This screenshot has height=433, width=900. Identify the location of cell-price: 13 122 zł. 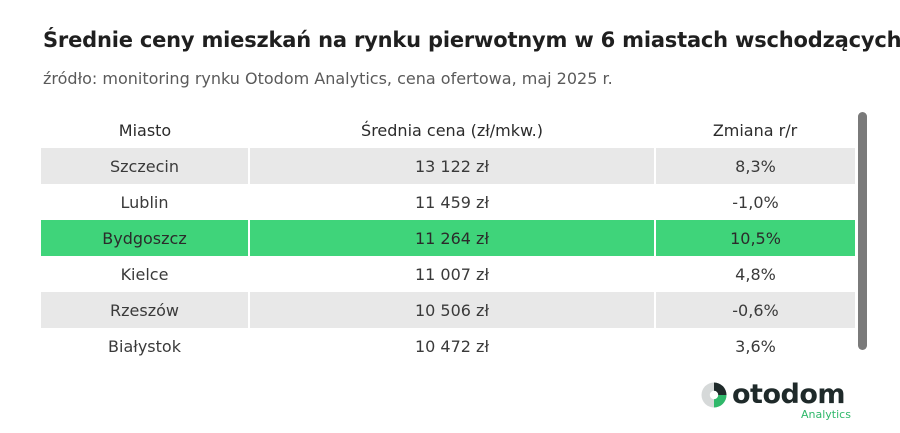
(452, 166).